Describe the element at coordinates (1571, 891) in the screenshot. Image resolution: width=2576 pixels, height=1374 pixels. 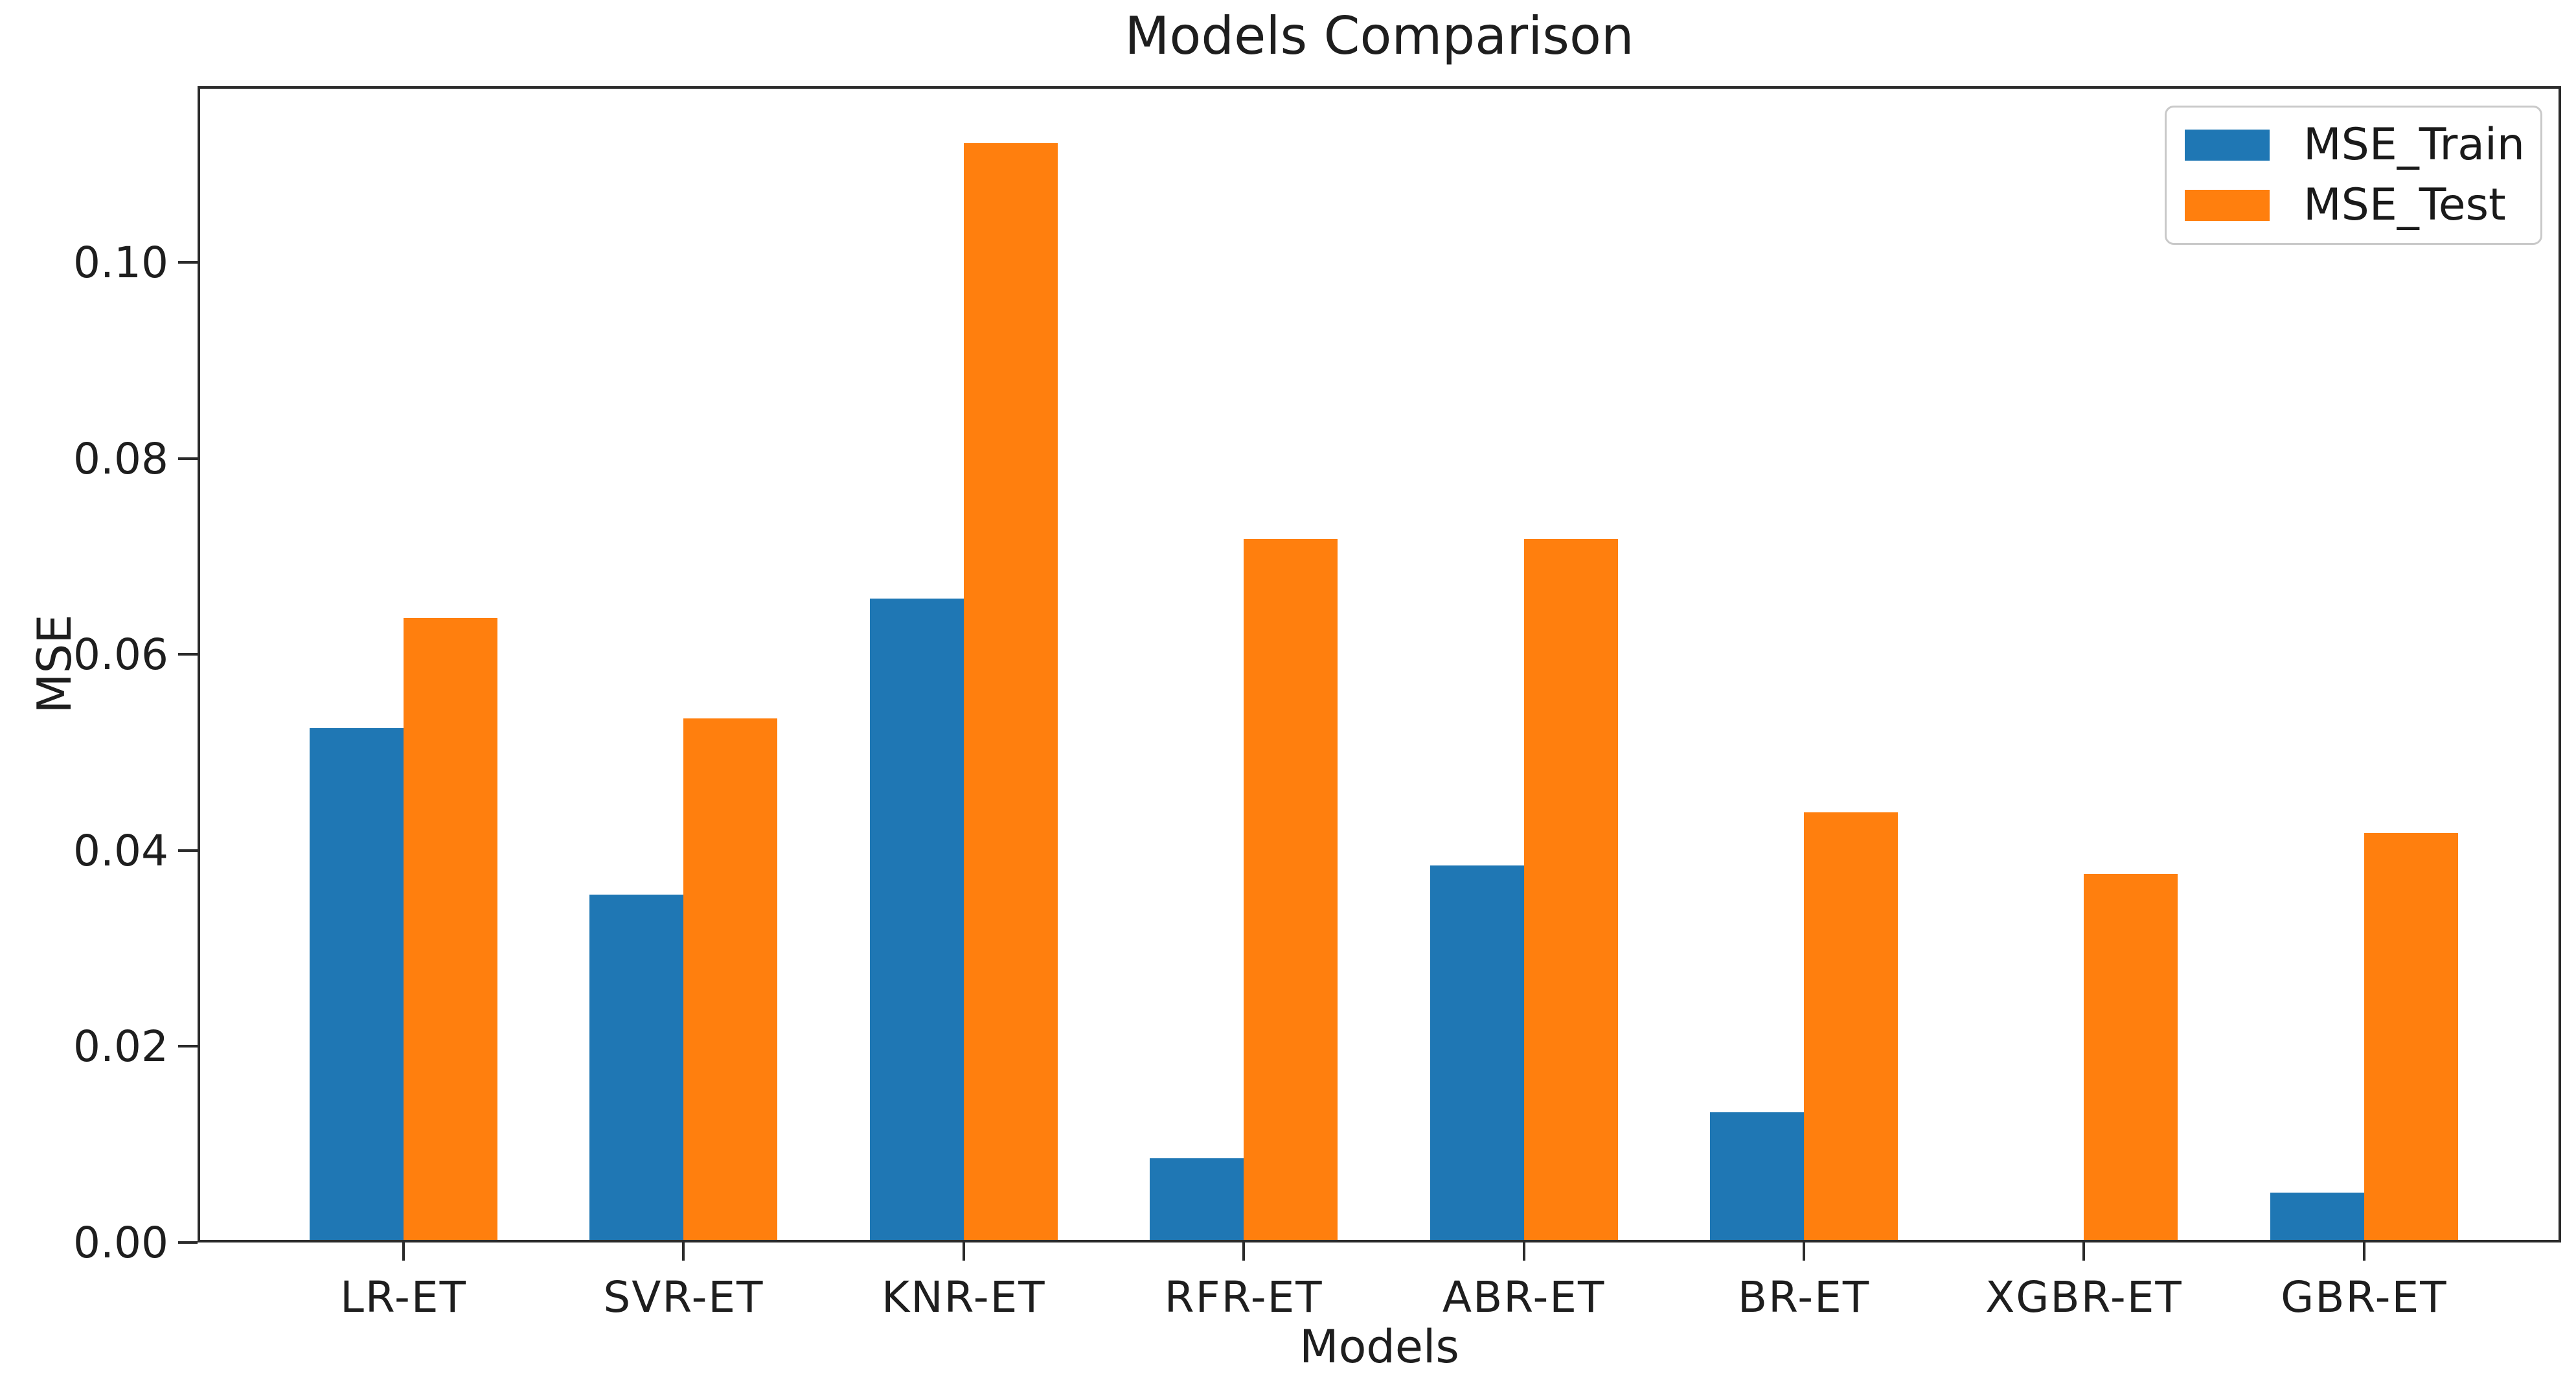
I see `bar-mse_test-abr-et` at that location.